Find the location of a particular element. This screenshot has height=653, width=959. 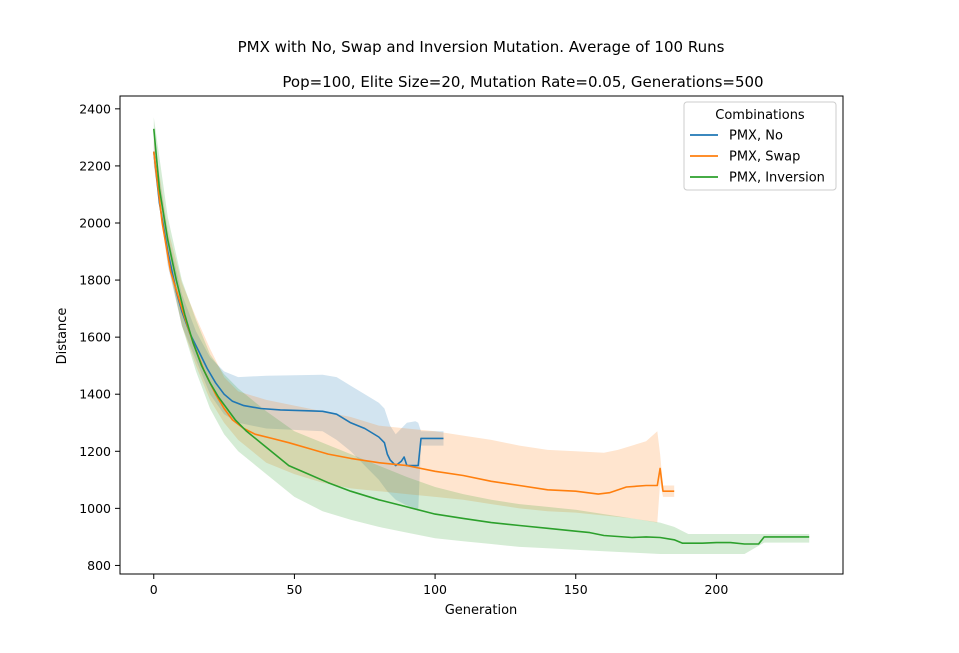

y-tick-label: 2200 is located at coordinates (95, 165).